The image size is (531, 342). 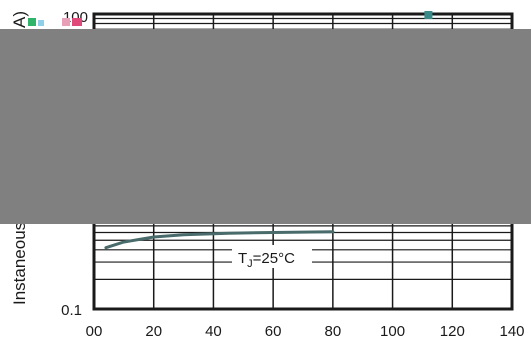 What do you see at coordinates (153, 331) in the screenshot?
I see `x-tick-label: 20` at bounding box center [153, 331].